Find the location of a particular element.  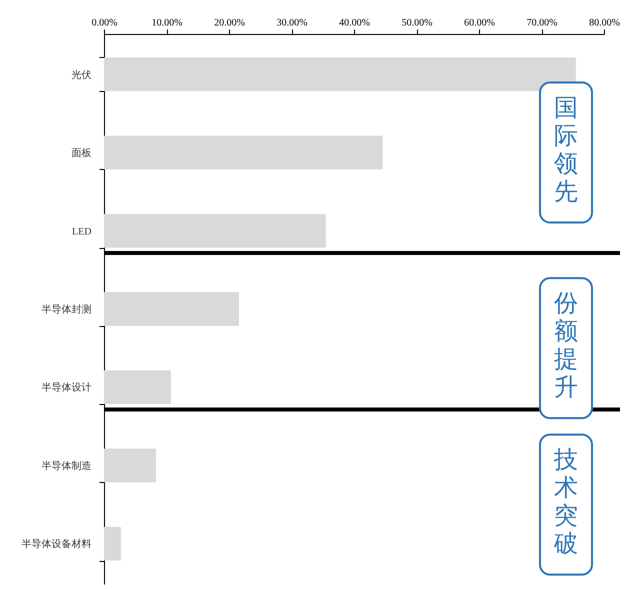

x-tick-label: 10.00% is located at coordinates (167, 23).